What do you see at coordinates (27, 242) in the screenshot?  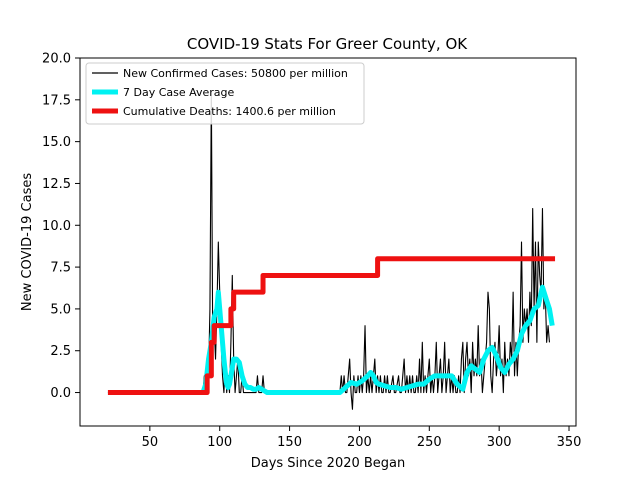 I see `y-axis-label: New COVID-19 Cases` at bounding box center [27, 242].